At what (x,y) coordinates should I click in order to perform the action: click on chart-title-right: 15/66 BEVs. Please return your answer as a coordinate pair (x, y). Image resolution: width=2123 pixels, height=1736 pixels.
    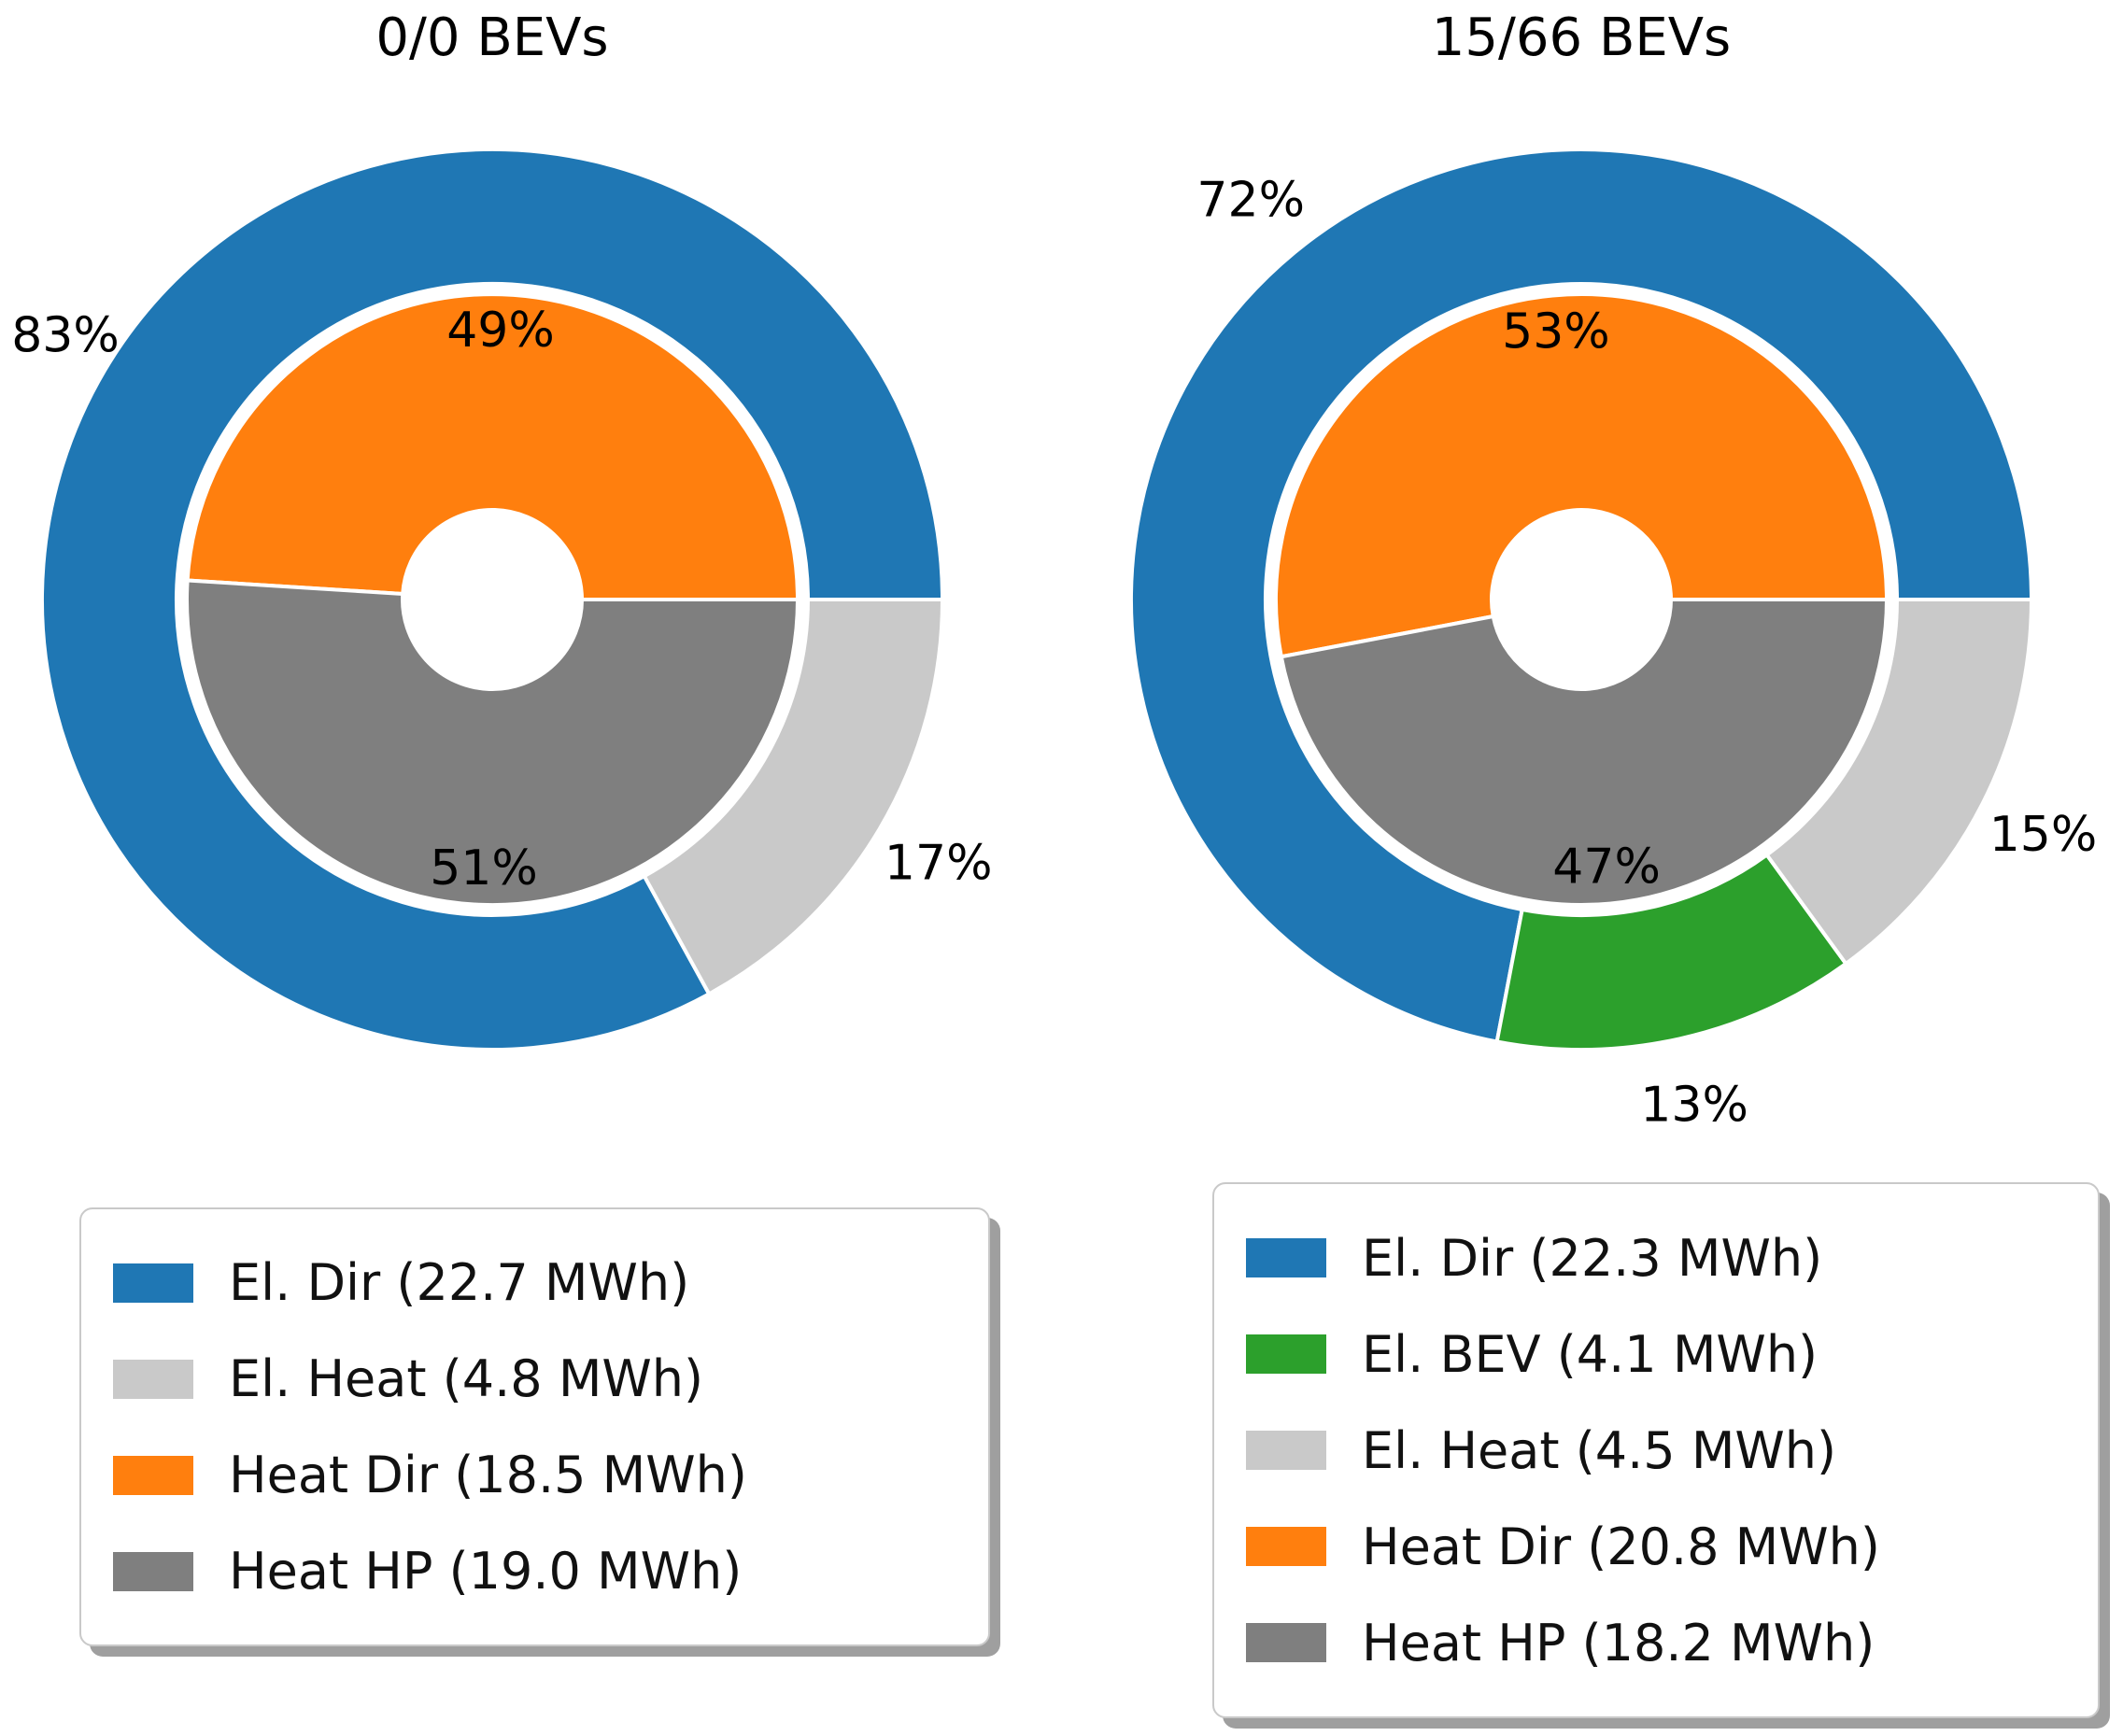
    Looking at the image, I should click on (1581, 37).